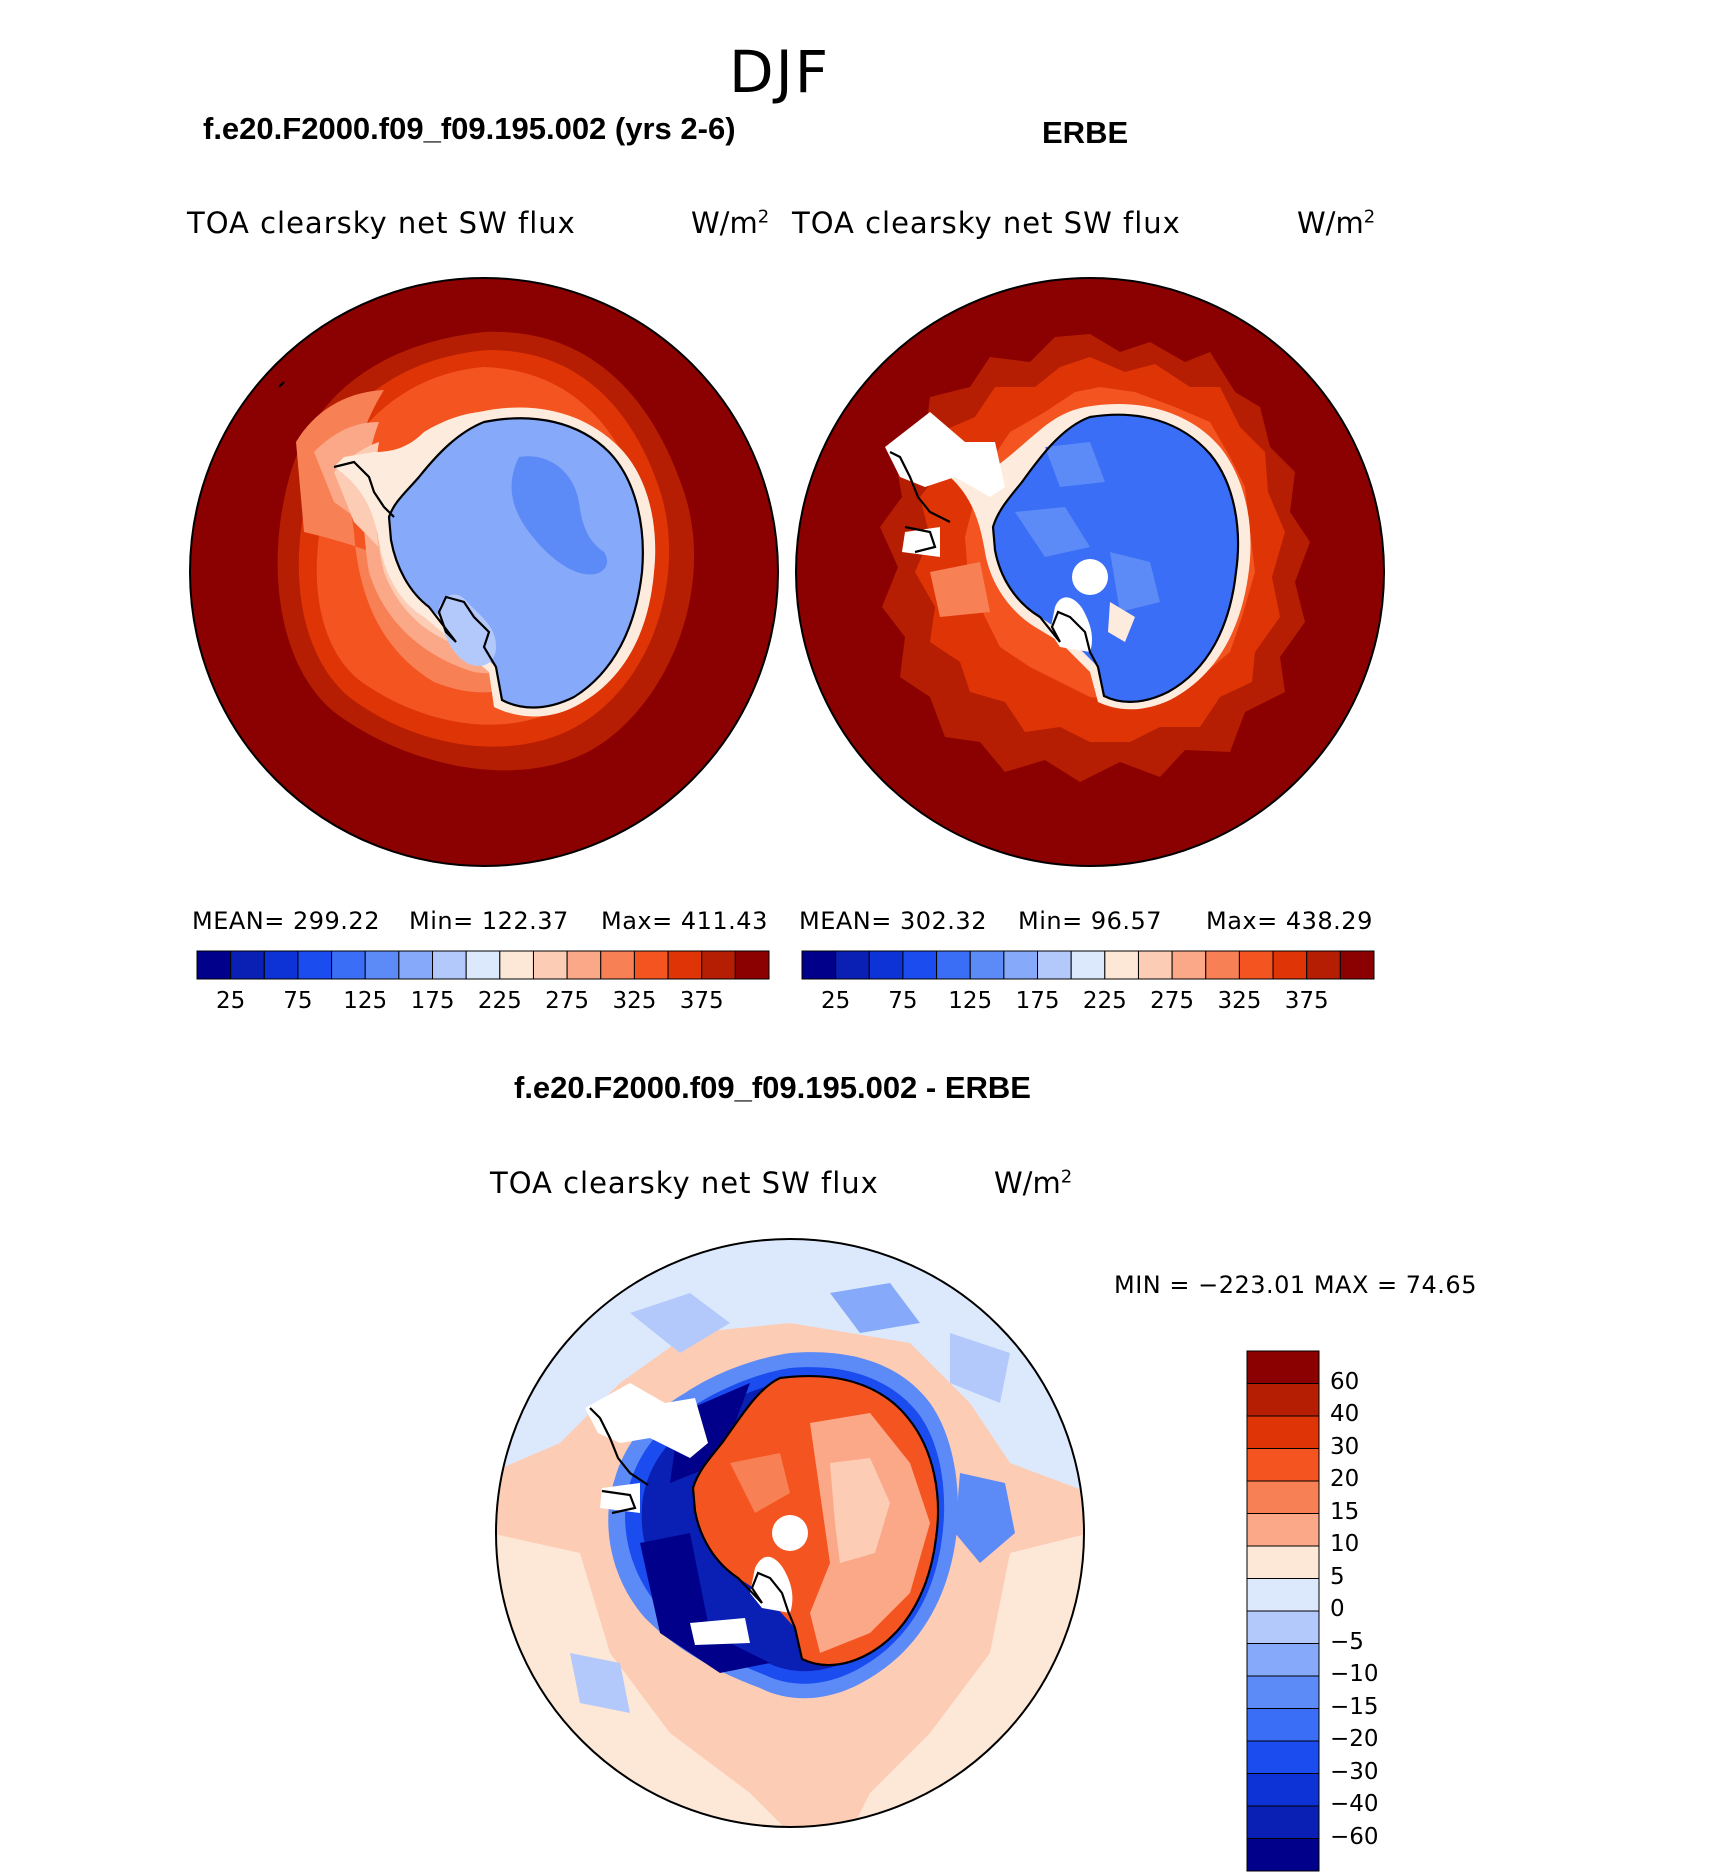 This screenshot has width=1710, height=1872. What do you see at coordinates (1090, 921) in the screenshot?
I see `panel-2-min: Min= 96.57` at bounding box center [1090, 921].